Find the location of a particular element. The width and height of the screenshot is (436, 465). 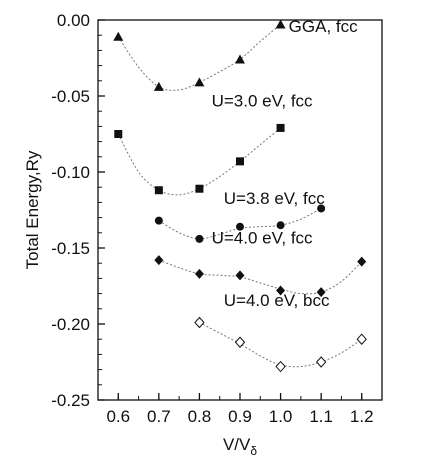

x-tick-label: 0.6 is located at coordinates (118, 416).